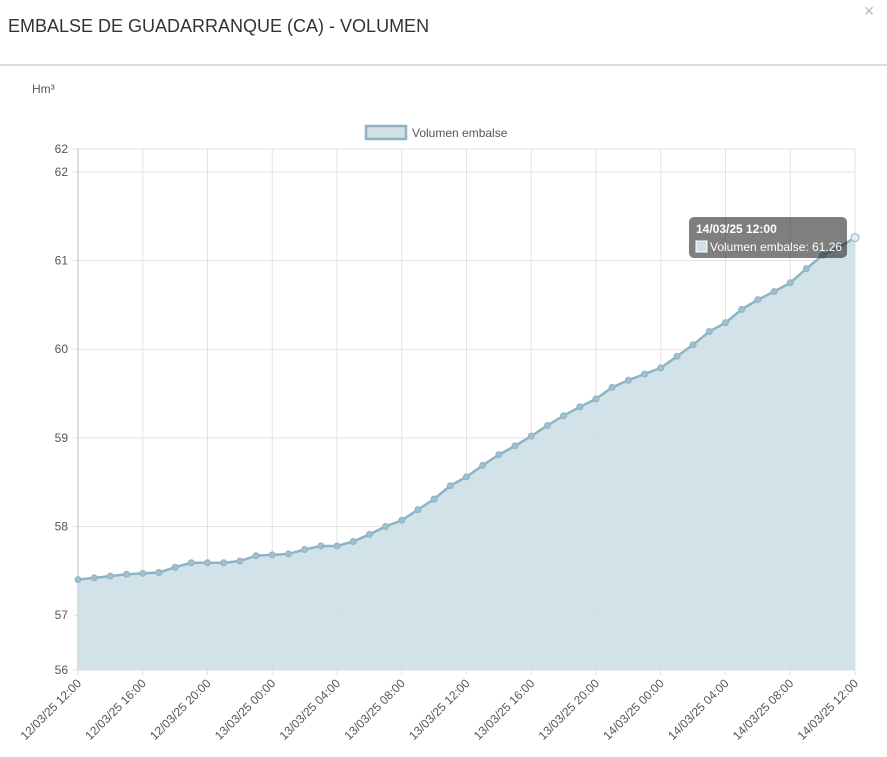 The width and height of the screenshot is (887, 757). Describe the element at coordinates (245, 709) in the screenshot. I see `x-tick-label: 13/03/25 00:00` at that location.